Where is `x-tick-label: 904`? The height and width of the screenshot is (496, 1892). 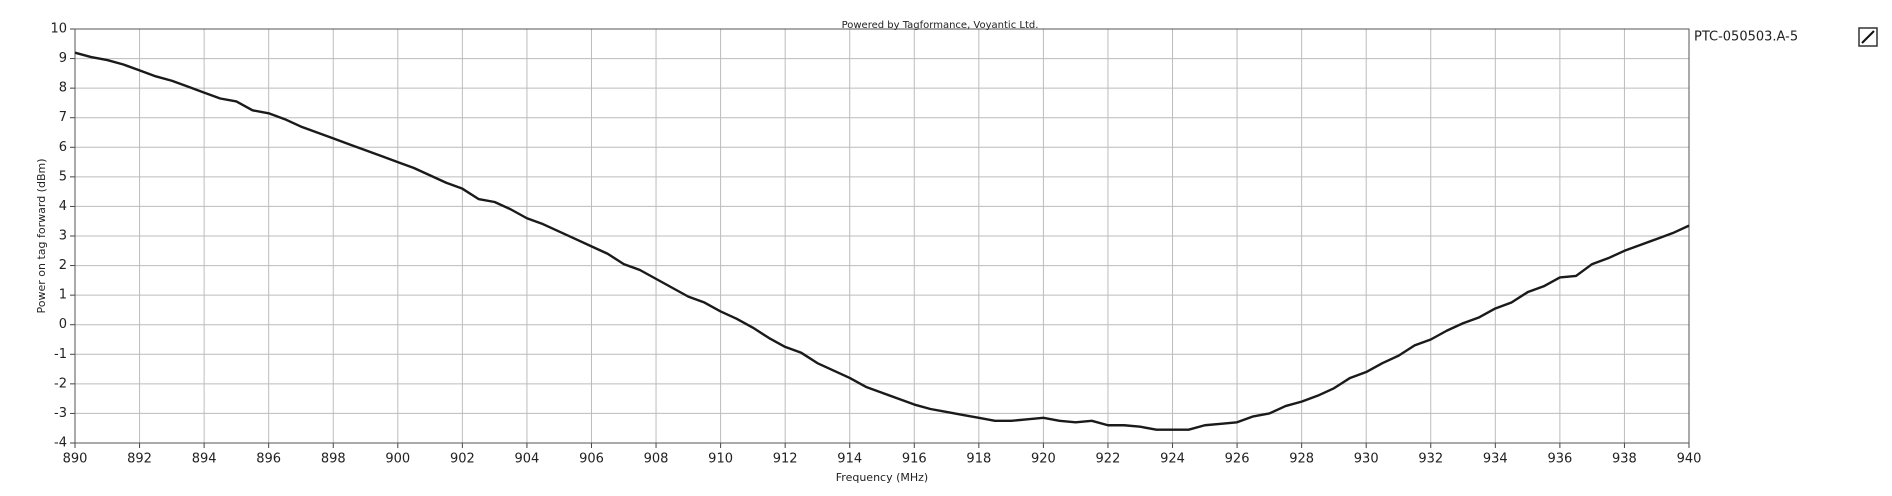 x-tick-label: 904 is located at coordinates (527, 459).